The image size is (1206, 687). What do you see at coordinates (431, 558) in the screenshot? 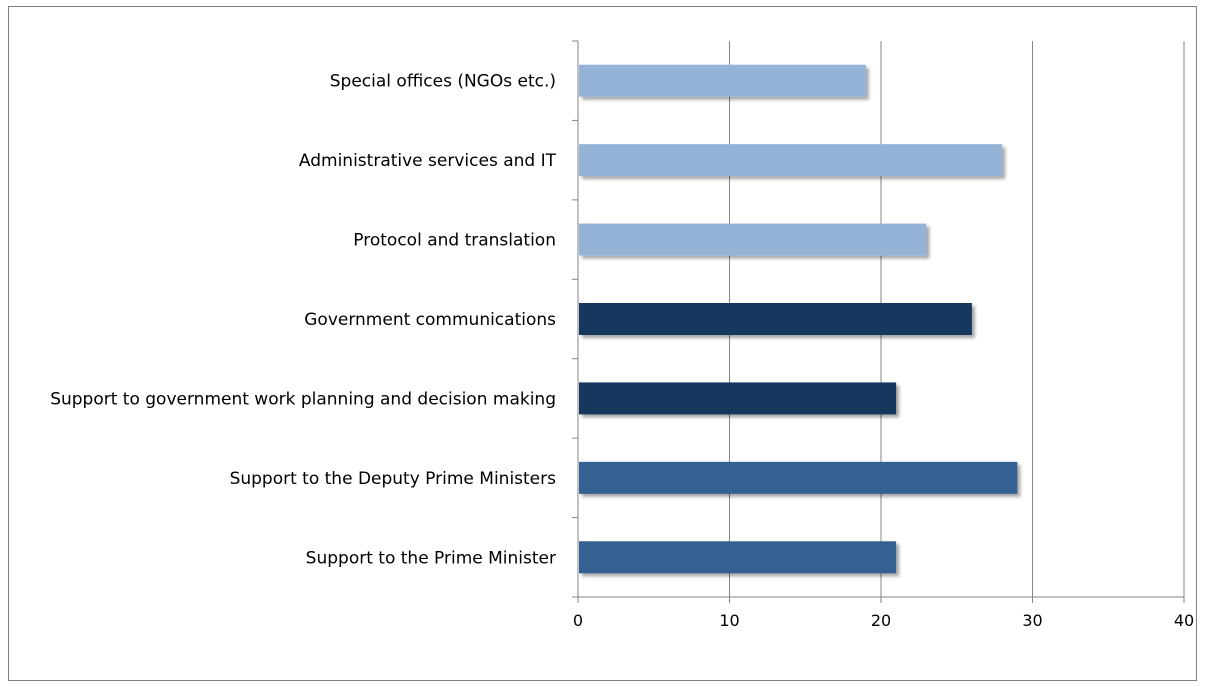
I see `category-label: Support to the Prime Minister` at bounding box center [431, 558].